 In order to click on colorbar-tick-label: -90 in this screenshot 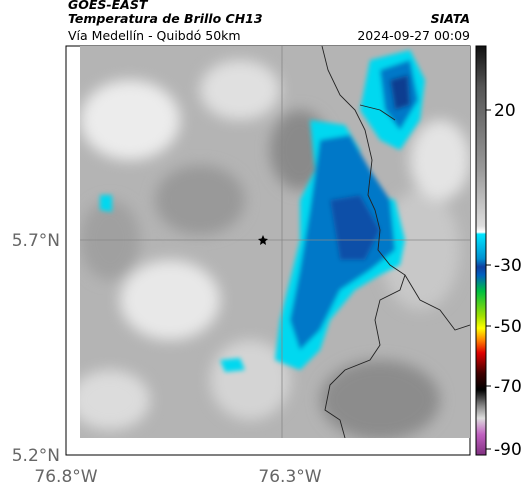, I will do `click(508, 450)`.